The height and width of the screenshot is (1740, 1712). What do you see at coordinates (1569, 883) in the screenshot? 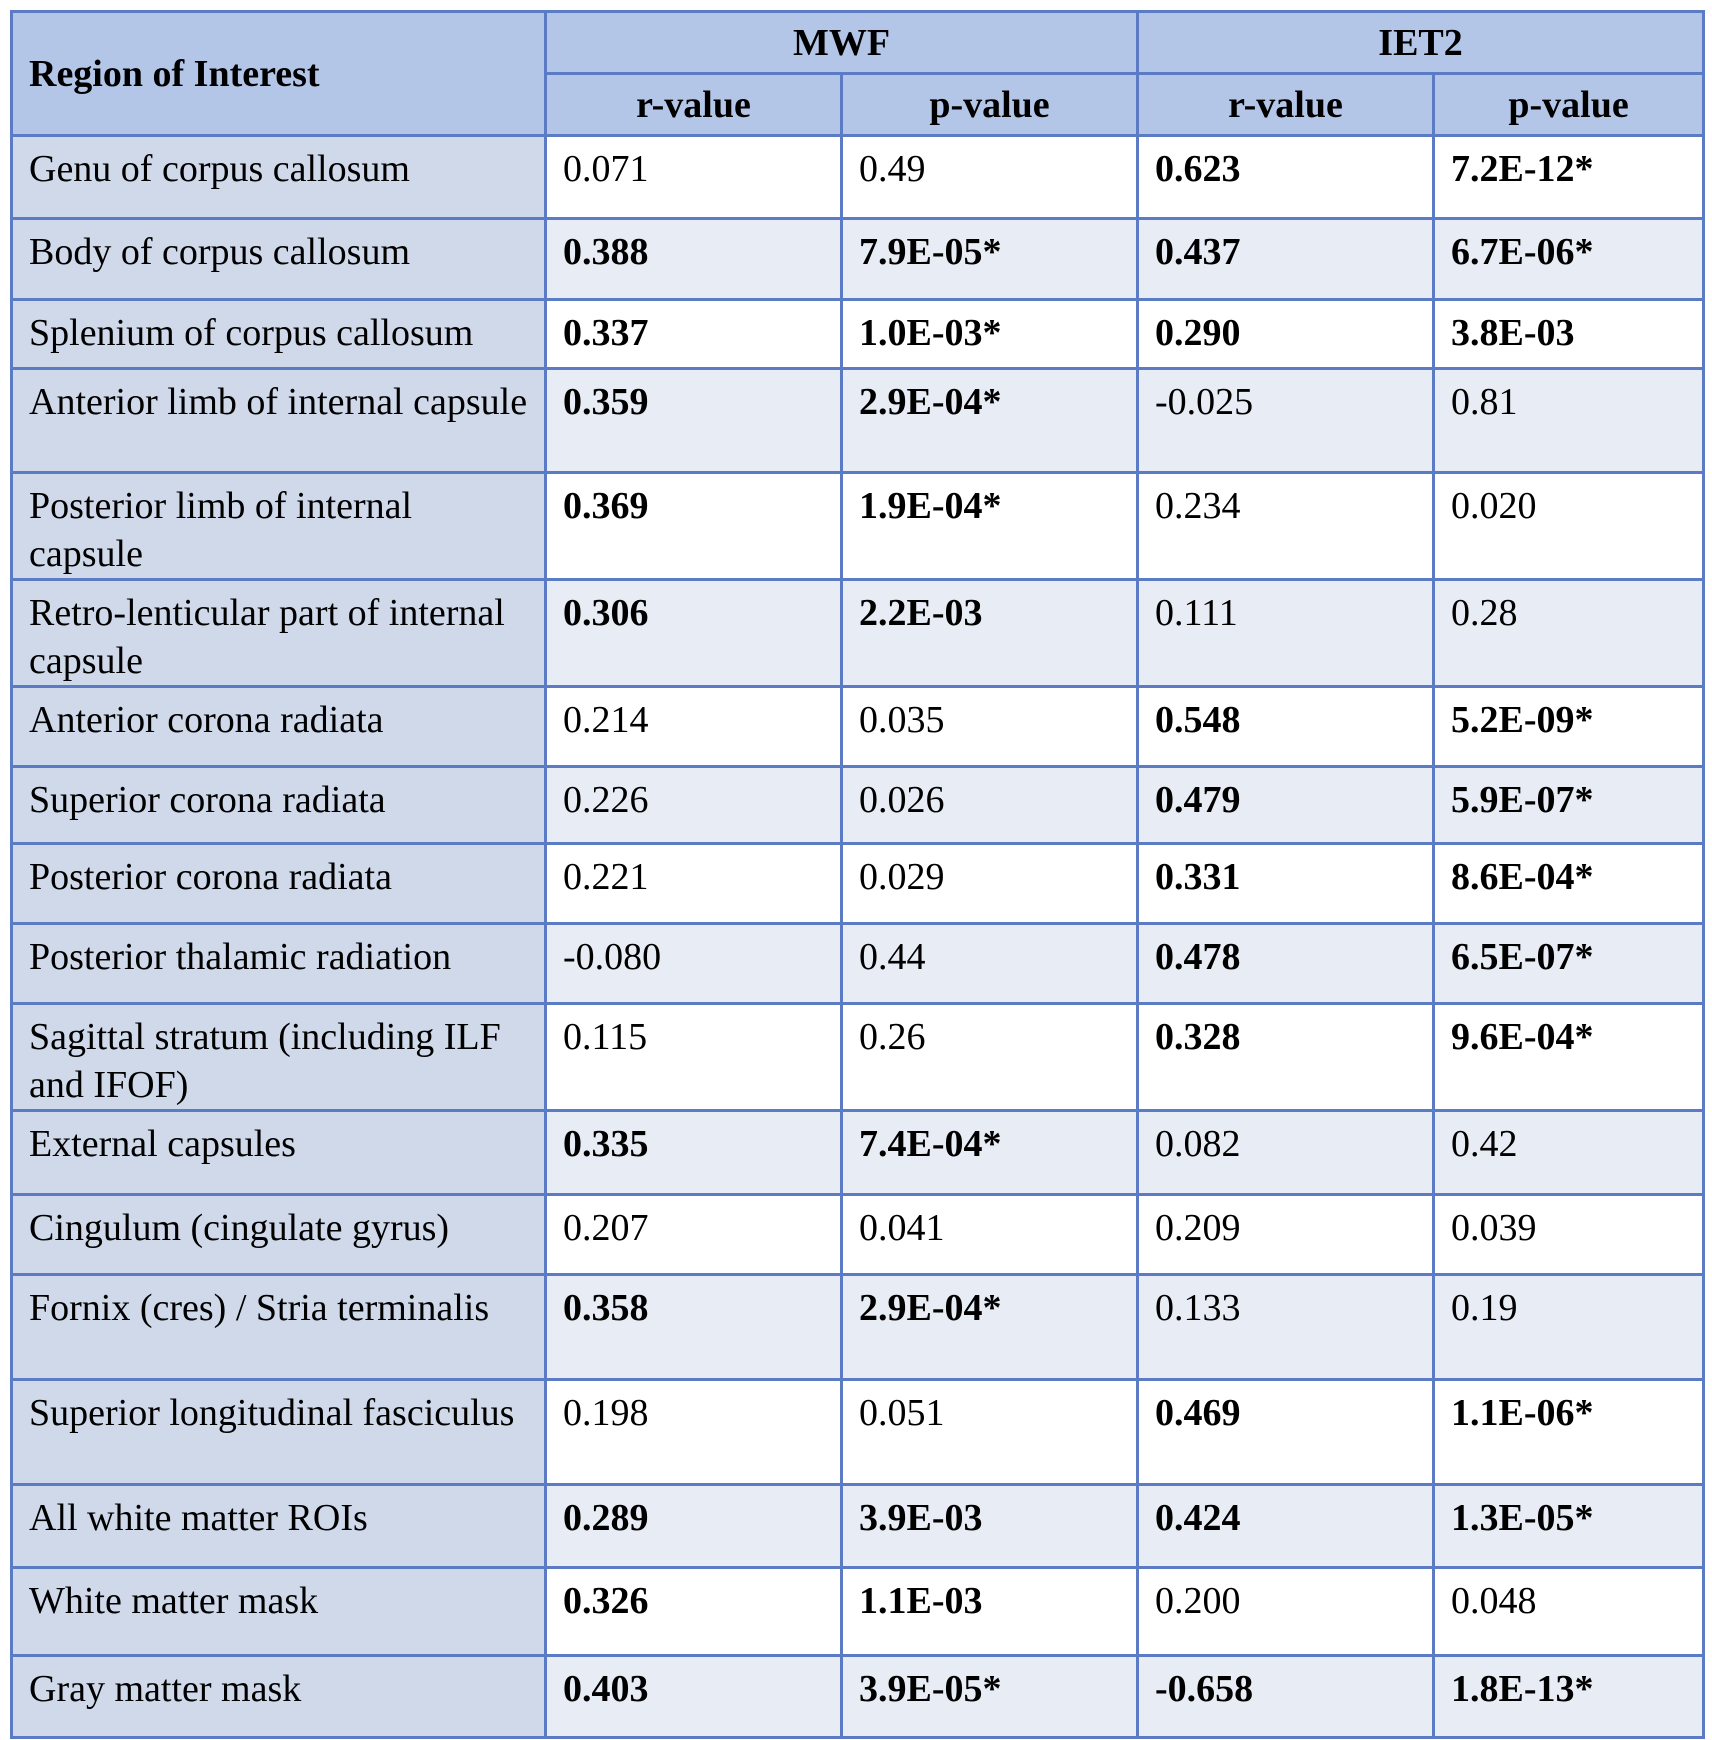
I see `iet2-p-value: 8.6E-04*` at bounding box center [1569, 883].